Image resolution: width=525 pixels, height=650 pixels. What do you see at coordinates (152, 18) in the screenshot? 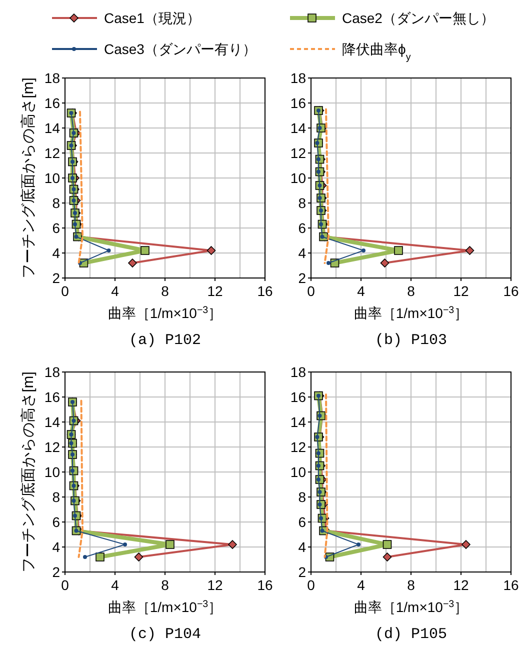
I see `legend-label: Case1（現況）` at bounding box center [152, 18].